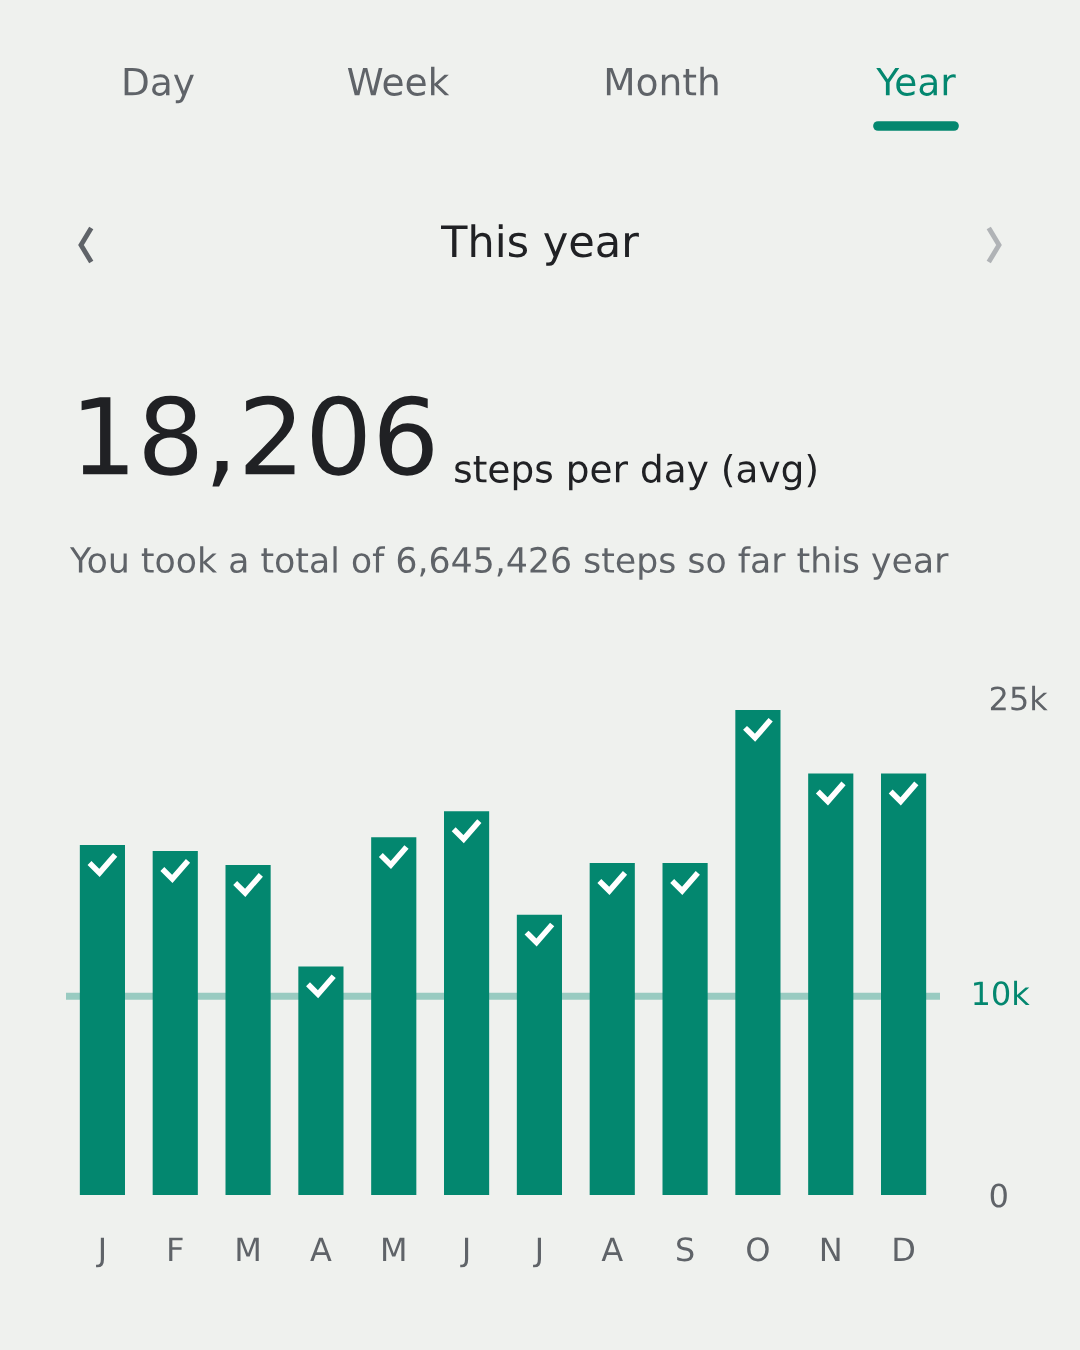 This screenshot has height=1350, width=1080. I want to click on text: This year, so click(540, 245).